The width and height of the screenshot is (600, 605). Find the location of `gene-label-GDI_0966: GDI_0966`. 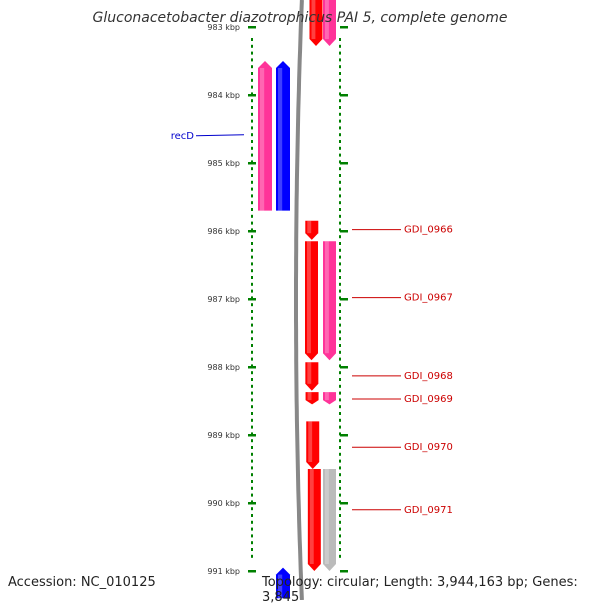

gene-label-GDI_0966: GDI_0966 is located at coordinates (428, 230).